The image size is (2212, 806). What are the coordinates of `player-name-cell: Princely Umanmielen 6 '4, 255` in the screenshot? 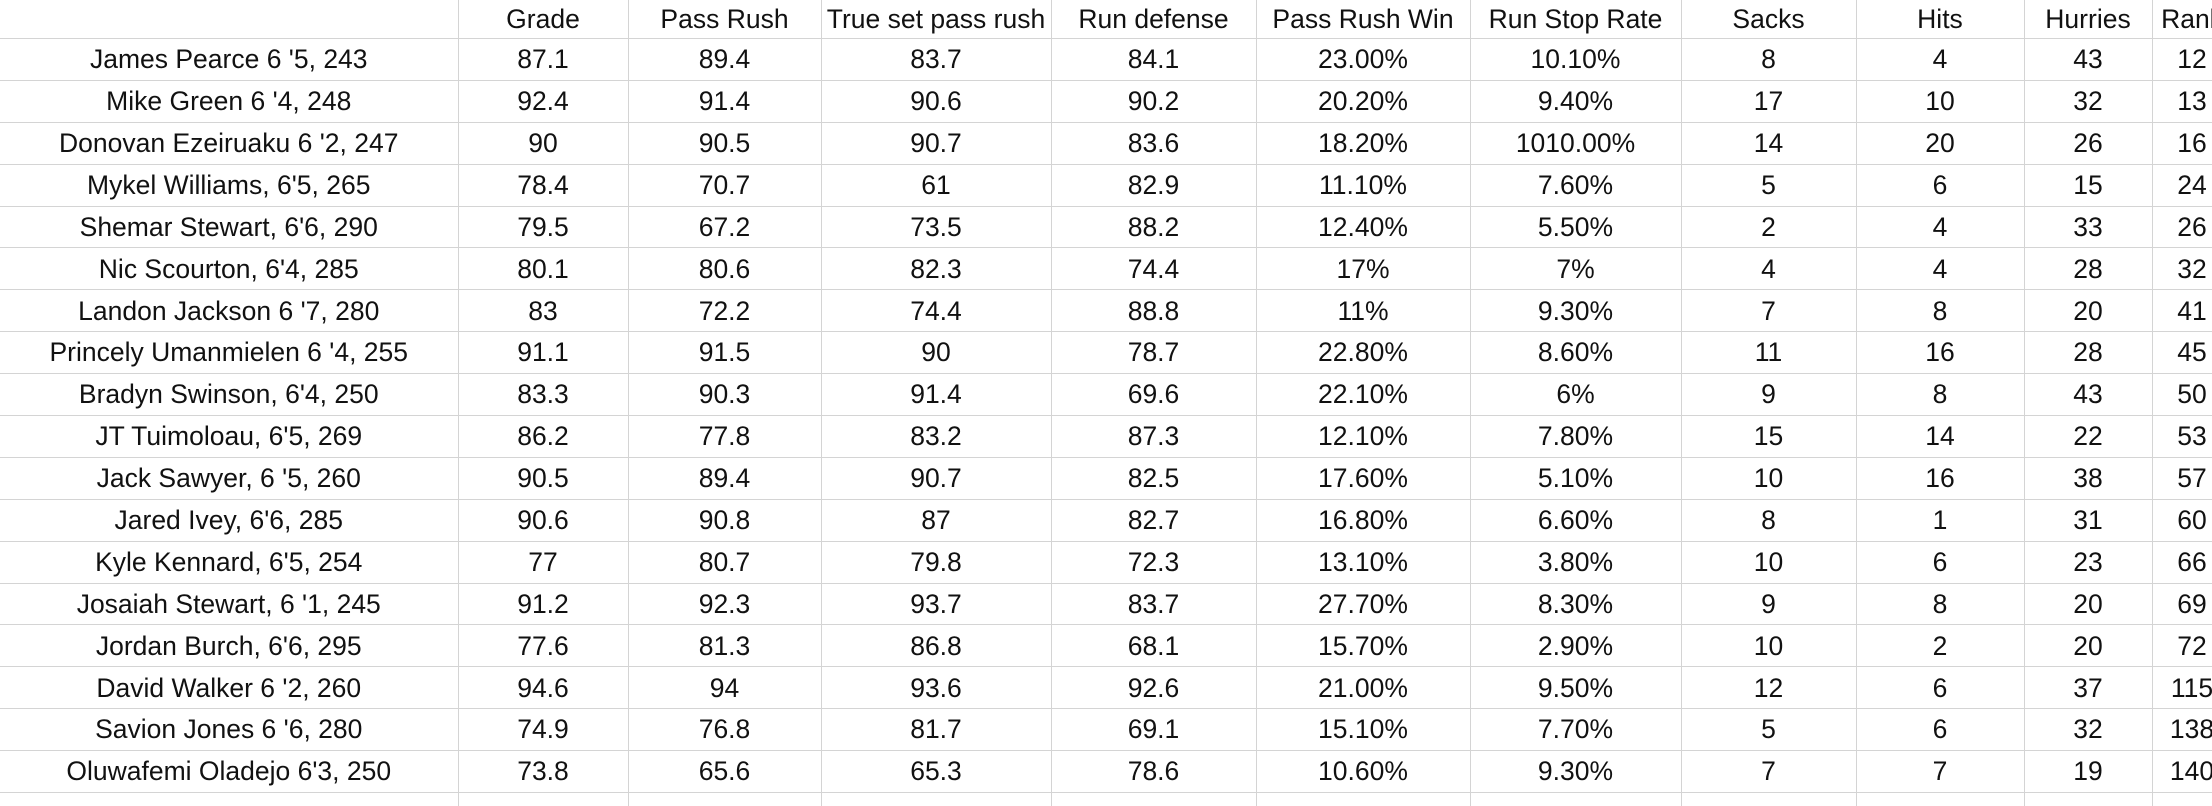 It's located at (229, 353).